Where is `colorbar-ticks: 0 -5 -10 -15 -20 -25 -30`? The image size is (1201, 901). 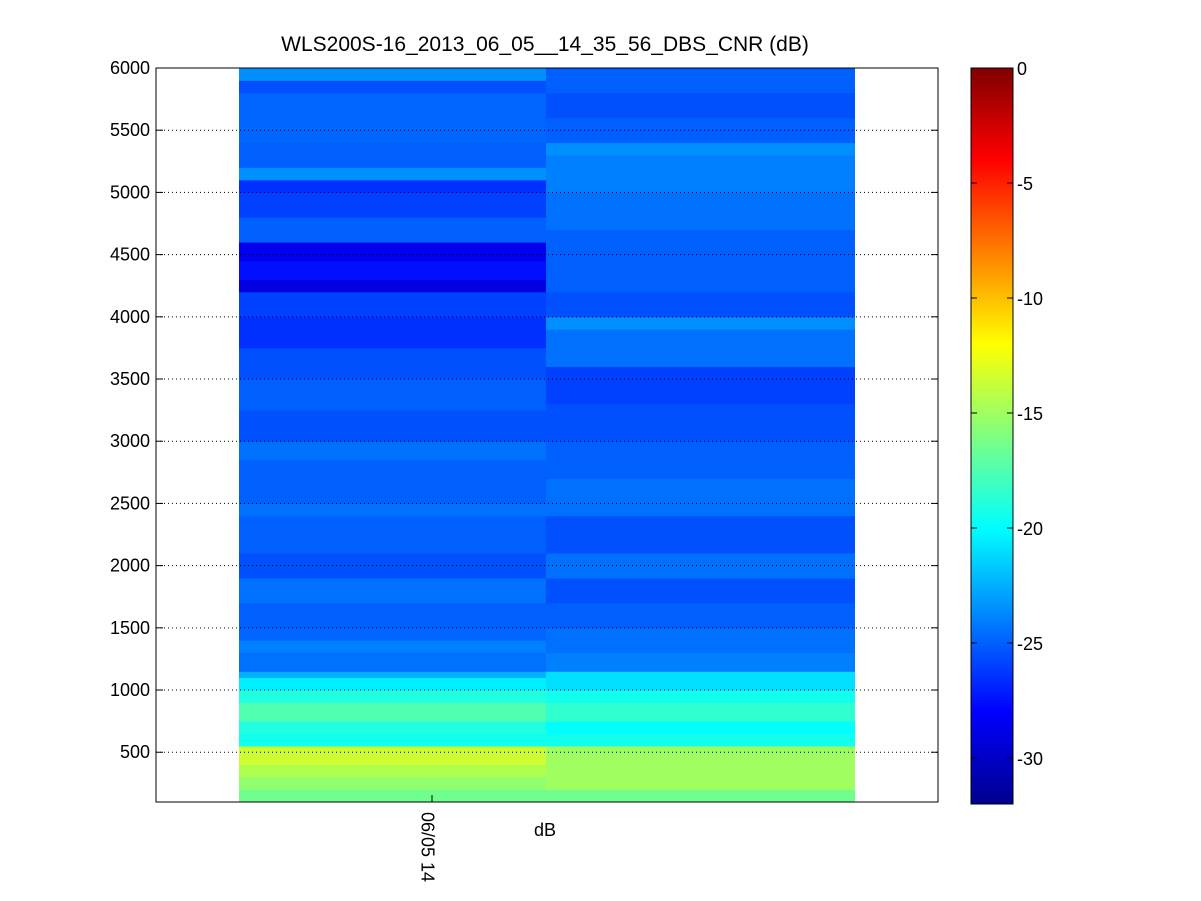 colorbar-ticks: 0 -5 -10 -15 -20 -25 -30 is located at coordinates (1007, 414).